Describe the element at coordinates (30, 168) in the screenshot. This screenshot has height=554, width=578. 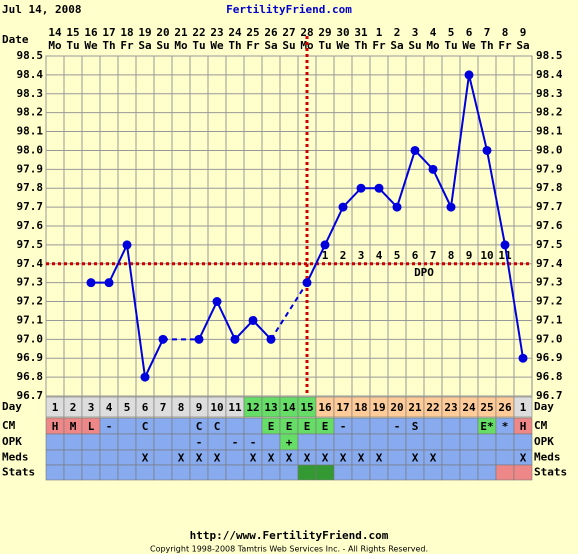
I see `y-tick-label: 97.9` at that location.